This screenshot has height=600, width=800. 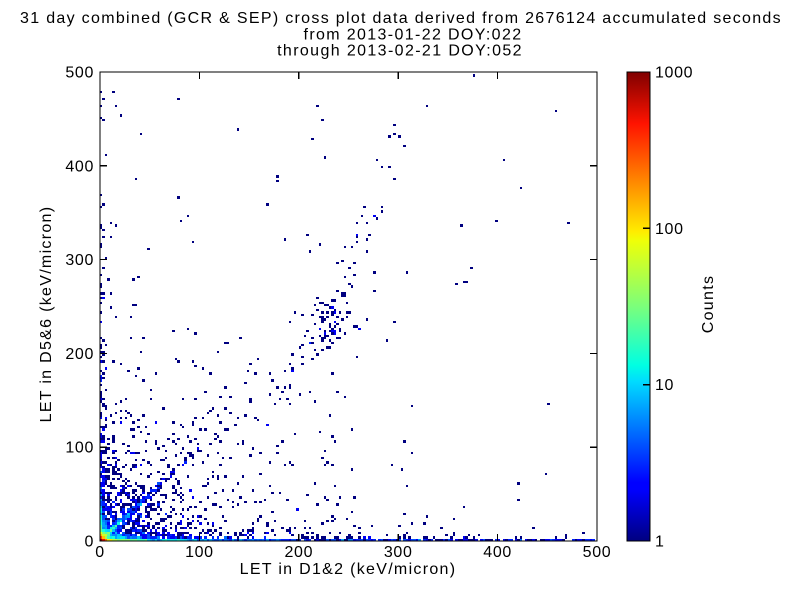 What do you see at coordinates (348, 569) in the screenshot?
I see `svg-text: LET in D1&2 (keV/micron)` at bounding box center [348, 569].